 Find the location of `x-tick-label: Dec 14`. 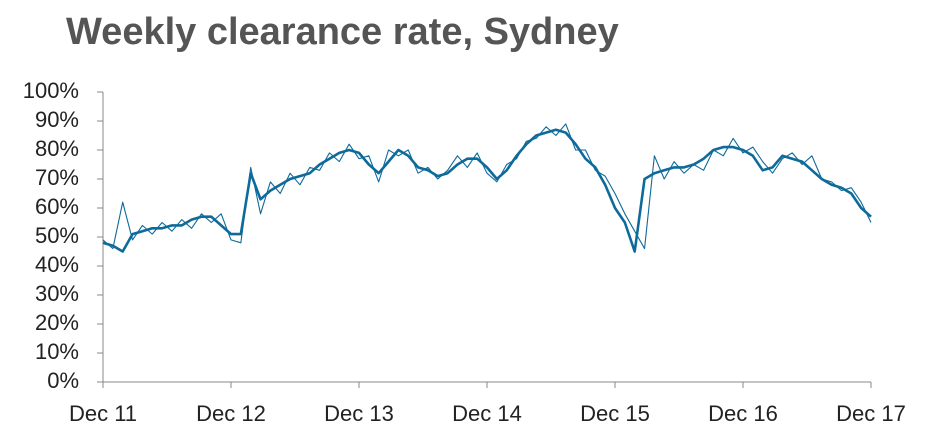

x-tick-label: Dec 14 is located at coordinates (487, 413).